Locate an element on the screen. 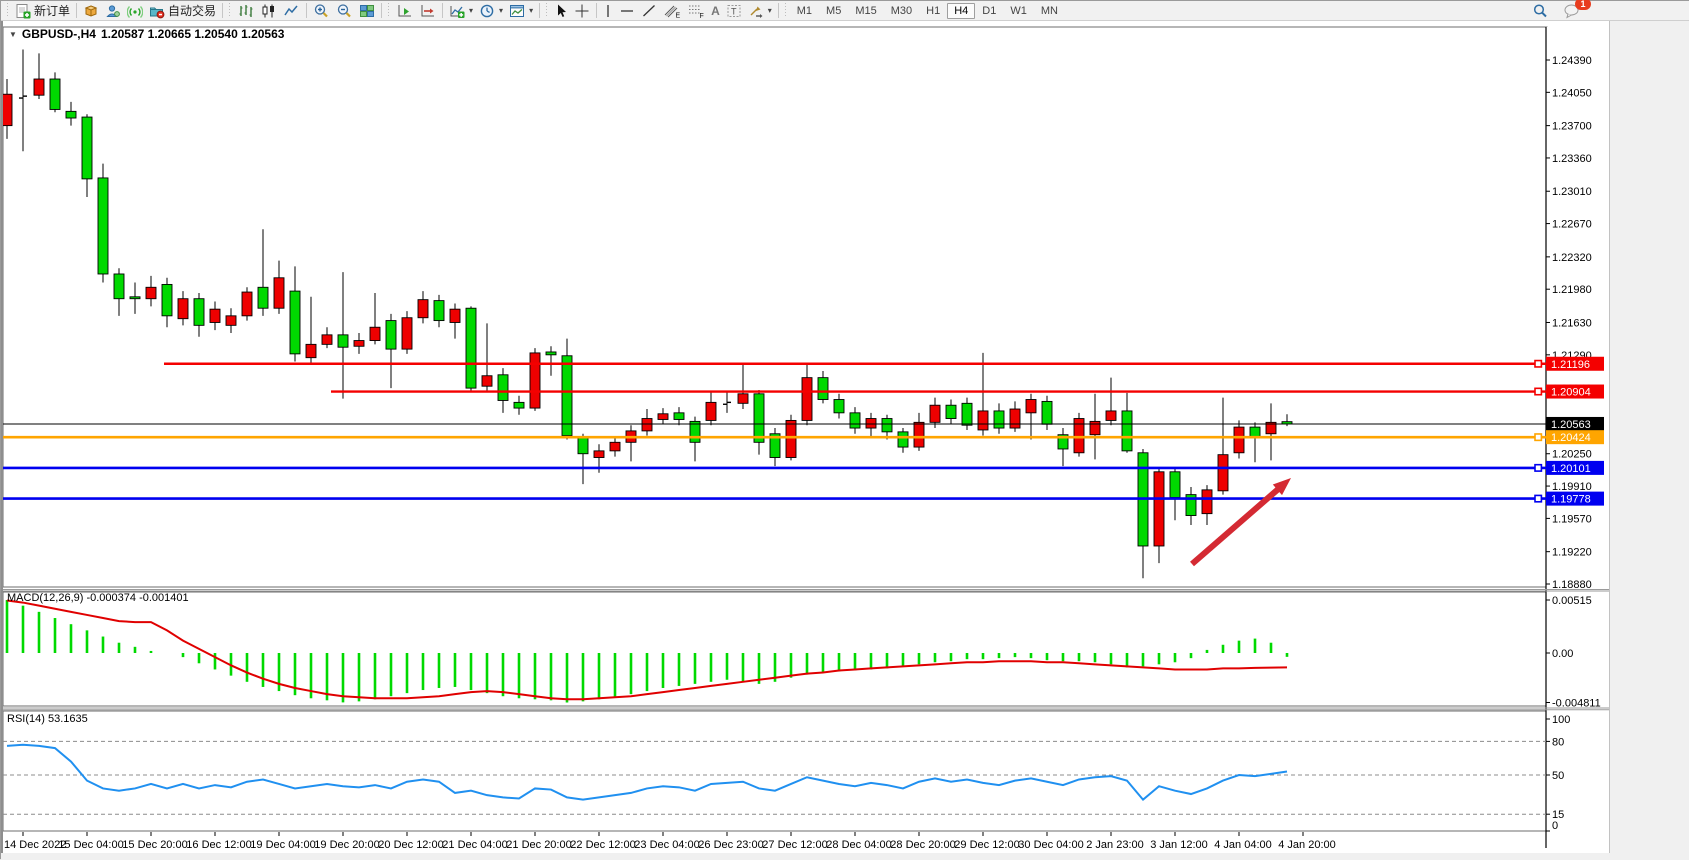  chart-shift-button is located at coordinates (427, 11).